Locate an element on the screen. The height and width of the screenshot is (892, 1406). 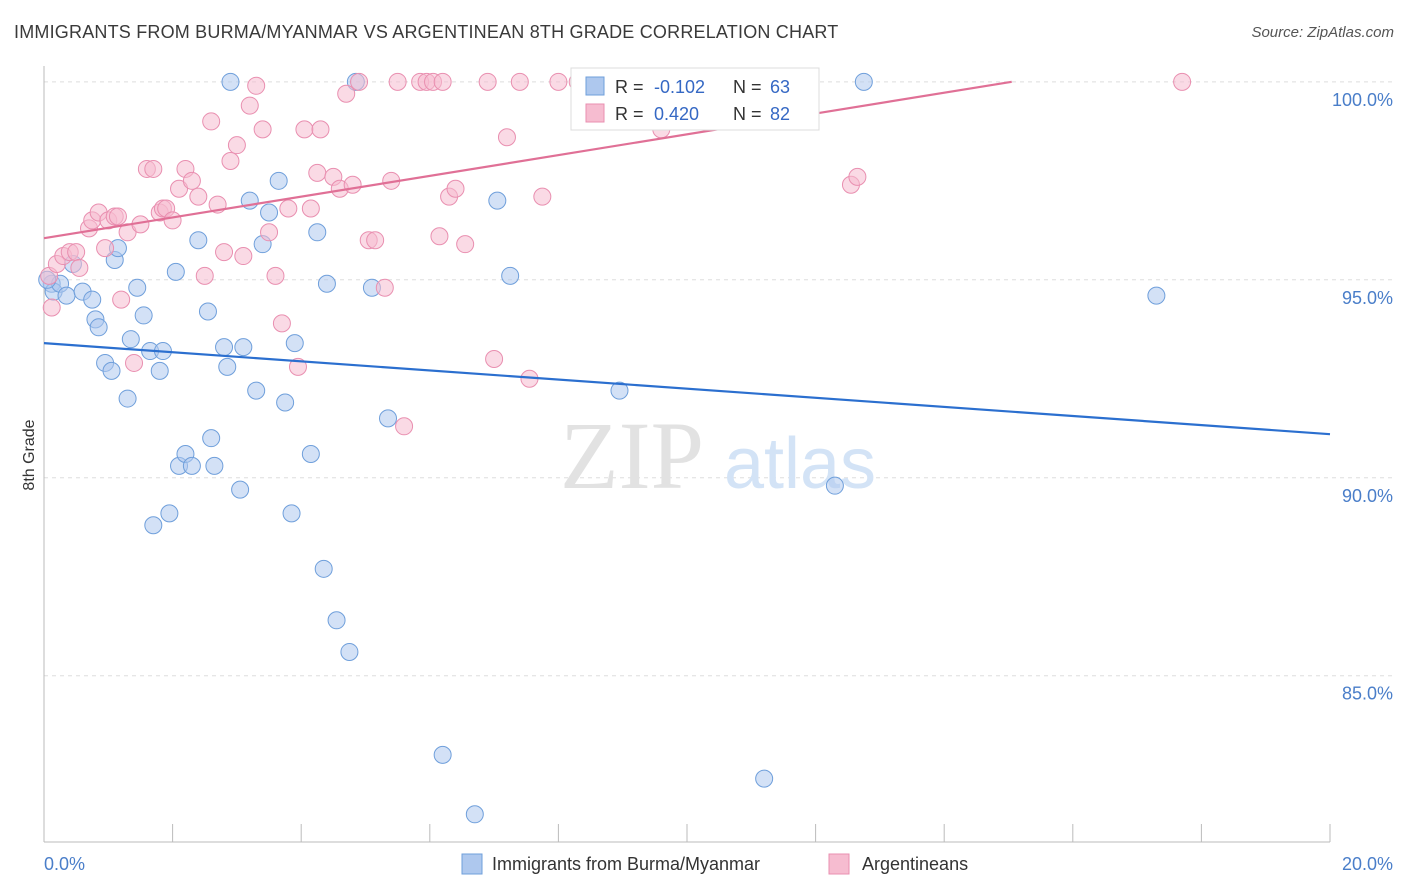
x-tick-label-max: 20.0% is located at coordinates (1367, 864).